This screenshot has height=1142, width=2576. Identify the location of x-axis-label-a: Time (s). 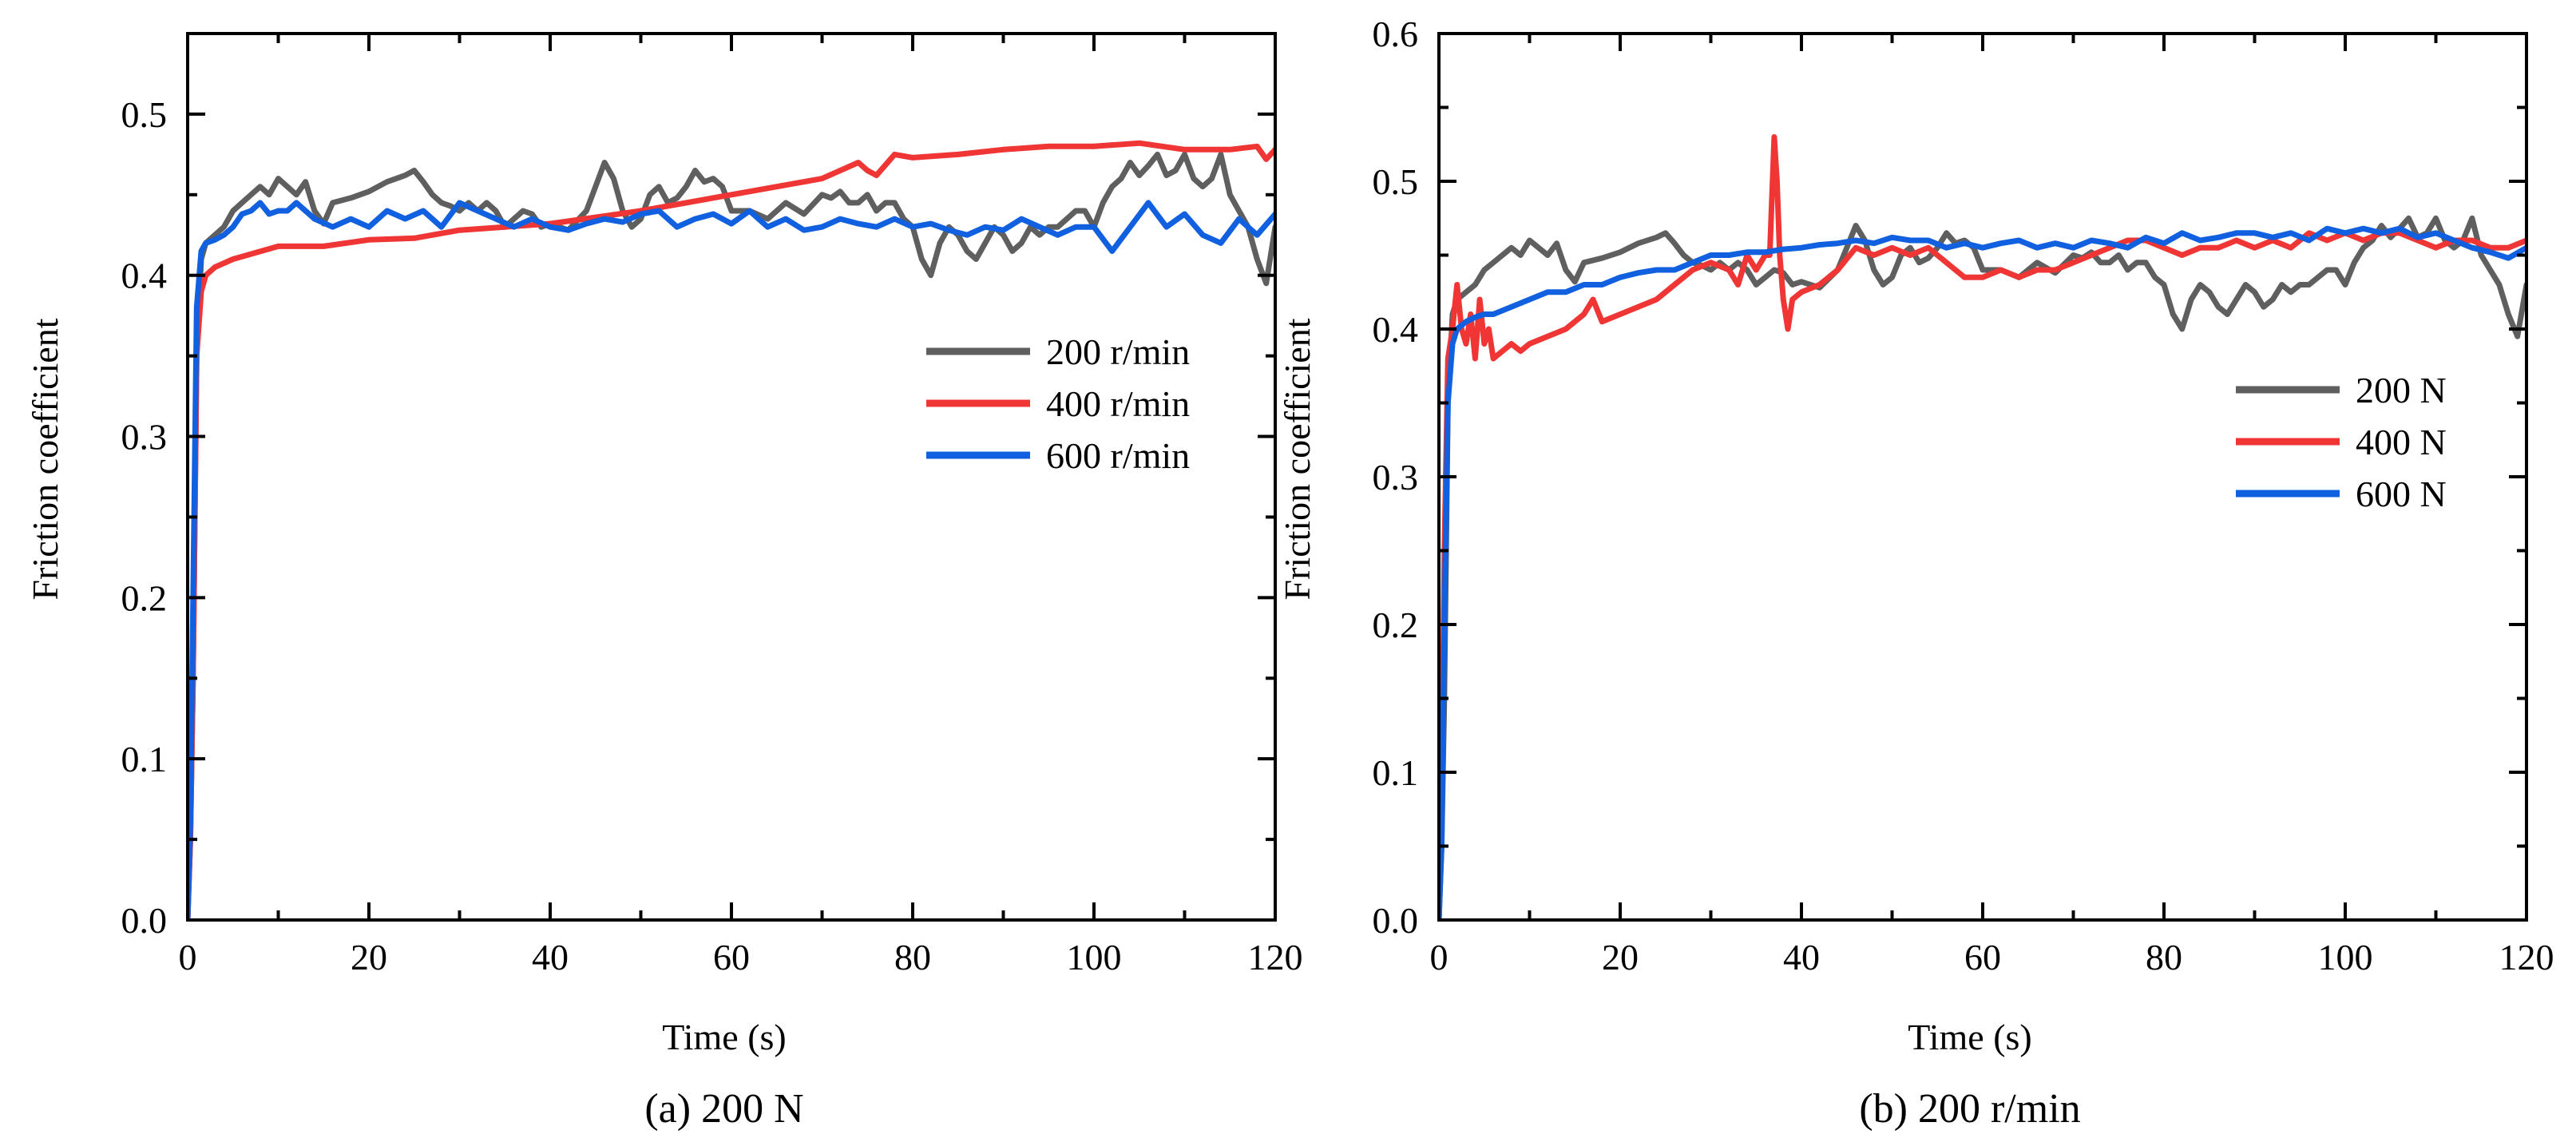
(724, 1037).